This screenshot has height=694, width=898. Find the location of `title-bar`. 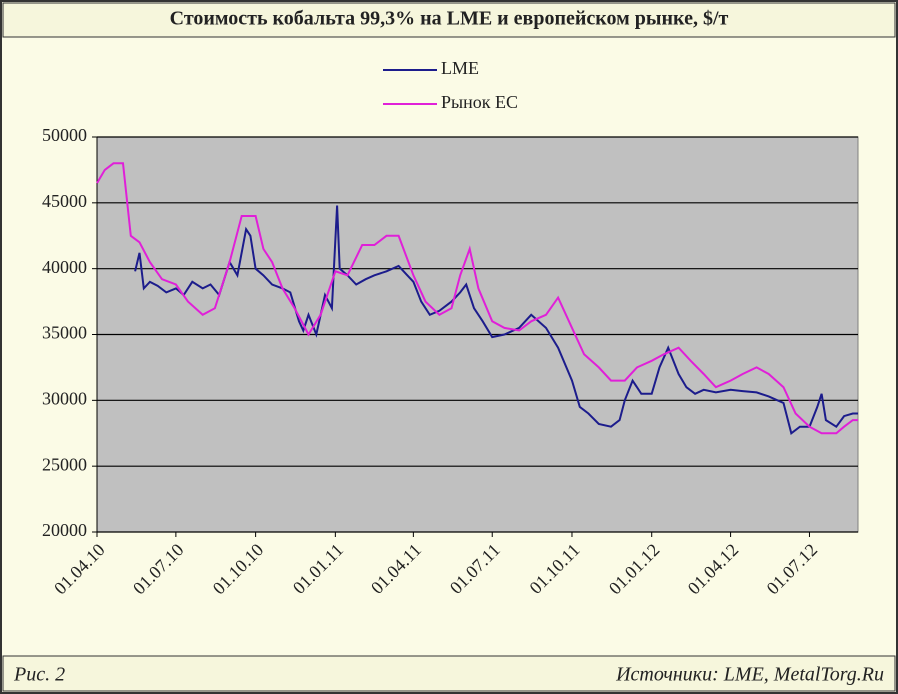

title-bar is located at coordinates (449, 20).